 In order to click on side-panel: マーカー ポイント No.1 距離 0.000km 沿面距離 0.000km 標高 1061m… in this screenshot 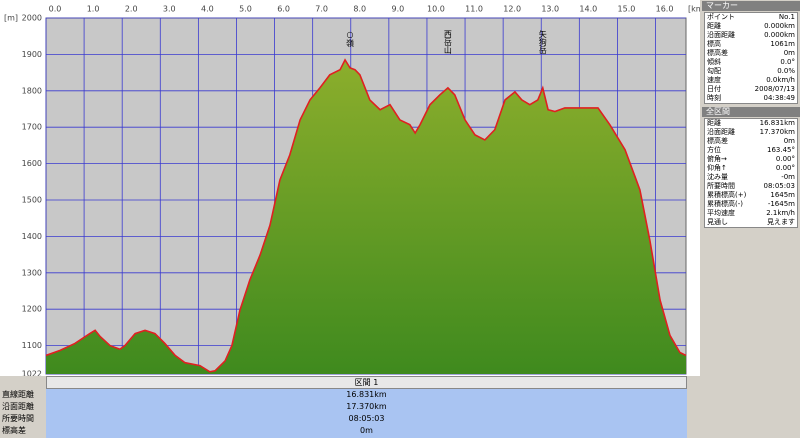, I will do `click(751, 219)`.